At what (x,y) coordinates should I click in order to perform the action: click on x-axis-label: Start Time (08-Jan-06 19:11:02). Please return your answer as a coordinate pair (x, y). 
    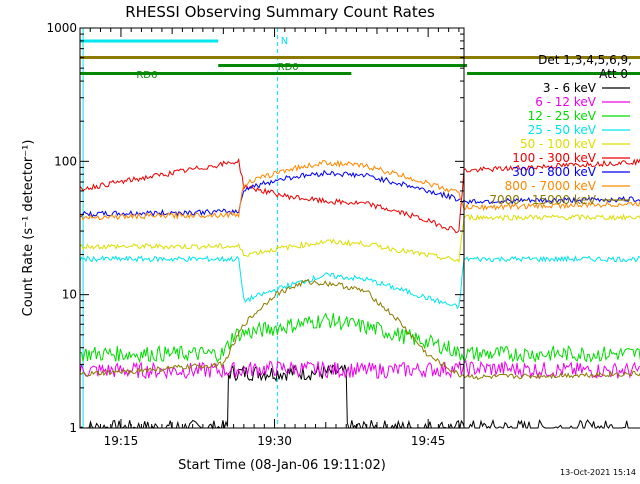
    Looking at the image, I should click on (282, 465).